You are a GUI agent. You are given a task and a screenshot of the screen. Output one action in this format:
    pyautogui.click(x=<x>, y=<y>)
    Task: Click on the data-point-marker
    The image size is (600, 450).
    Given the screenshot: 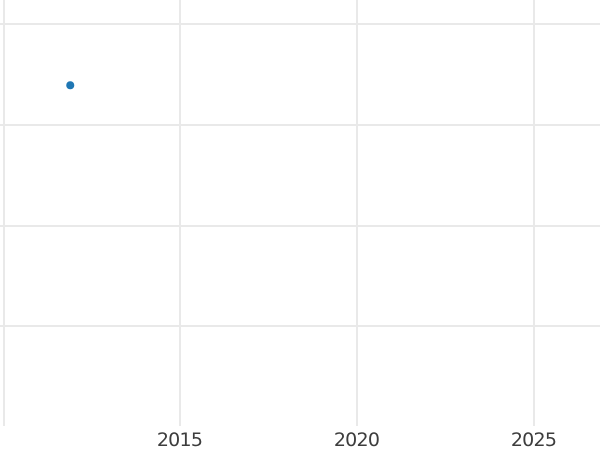 What is the action you would take?
    pyautogui.click(x=70, y=85)
    